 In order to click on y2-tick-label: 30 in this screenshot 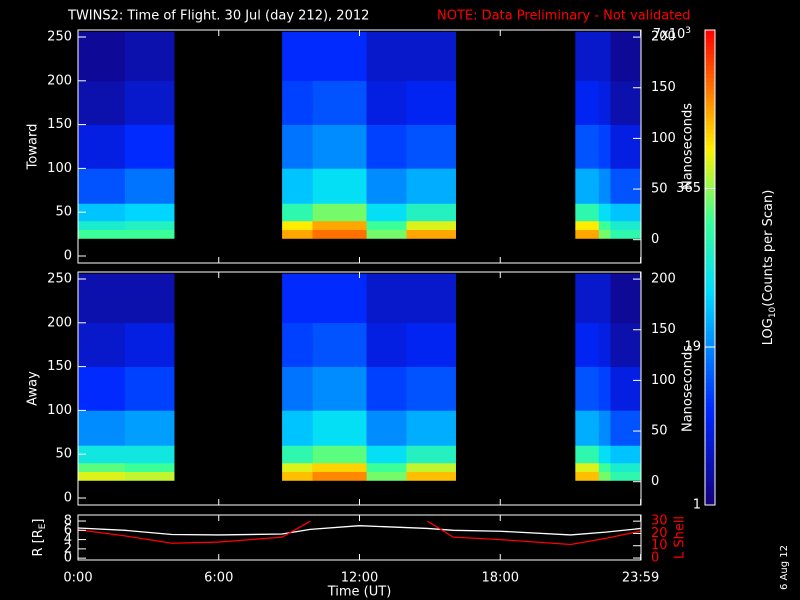, I will do `click(659, 521)`.